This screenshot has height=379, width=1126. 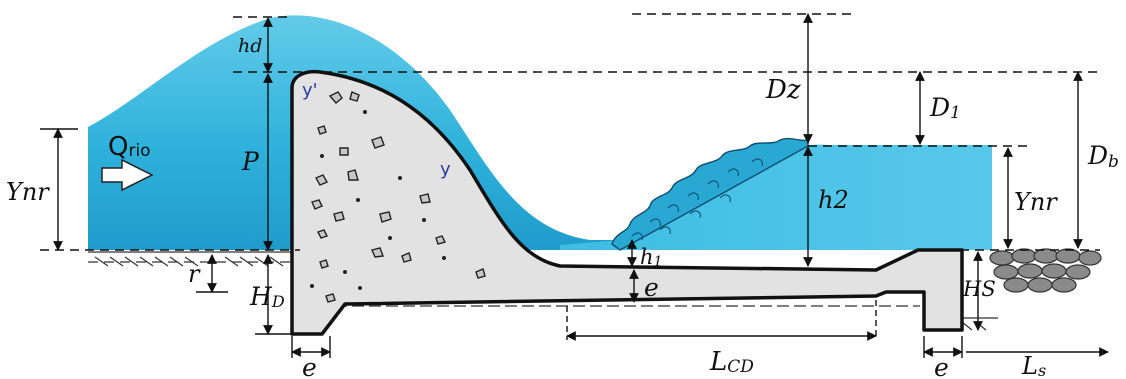 I want to click on hydraulic-jump, so click(x=710, y=194).